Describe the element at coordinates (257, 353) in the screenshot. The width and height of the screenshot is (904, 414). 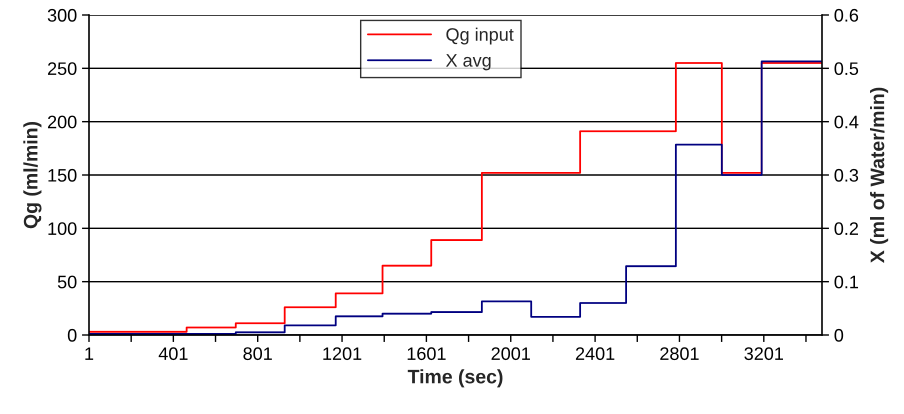
I see `x-tick-label: 801` at that location.